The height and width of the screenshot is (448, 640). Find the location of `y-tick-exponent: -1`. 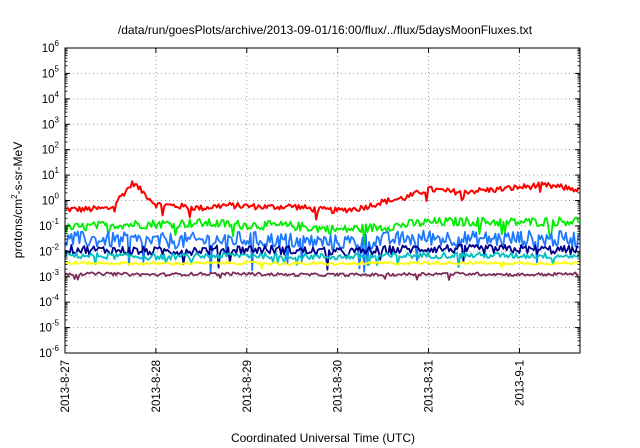

y-tick-exponent: -1 is located at coordinates (56, 221).